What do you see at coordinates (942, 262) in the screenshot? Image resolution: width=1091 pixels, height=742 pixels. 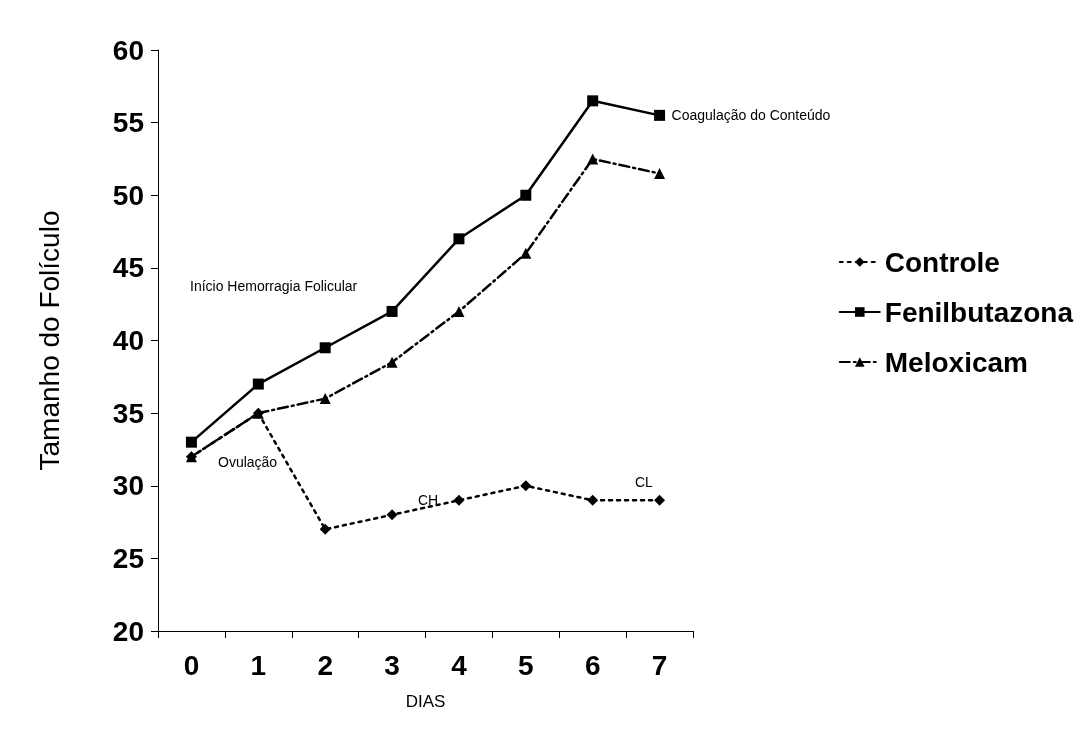 I see `legend-label: Controle` at bounding box center [942, 262].